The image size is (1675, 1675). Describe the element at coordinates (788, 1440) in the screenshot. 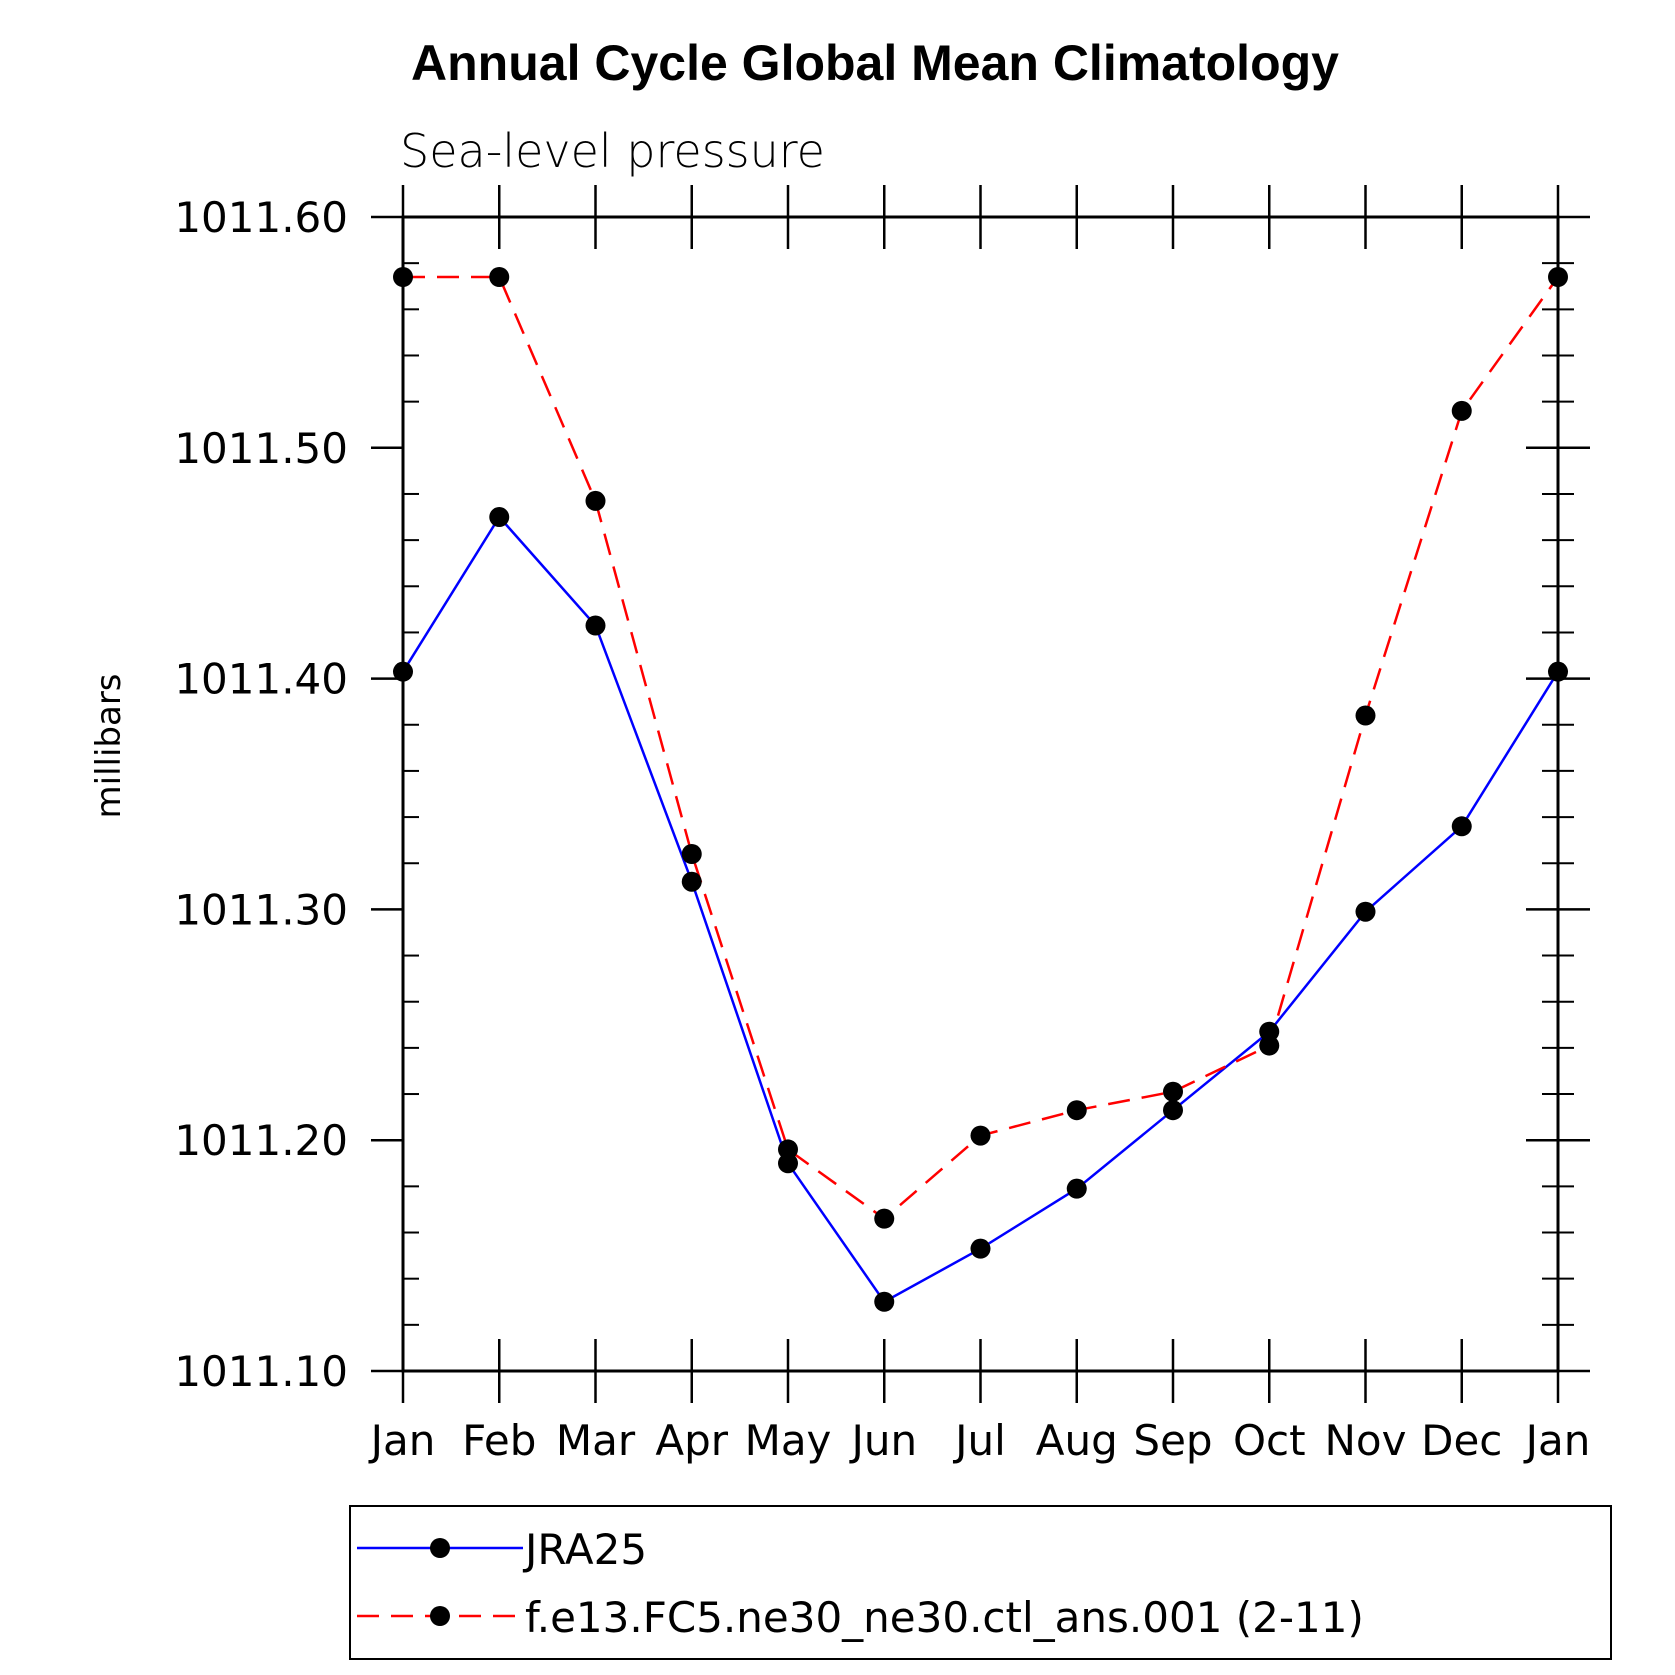

I see `x-tick-label: May` at that location.